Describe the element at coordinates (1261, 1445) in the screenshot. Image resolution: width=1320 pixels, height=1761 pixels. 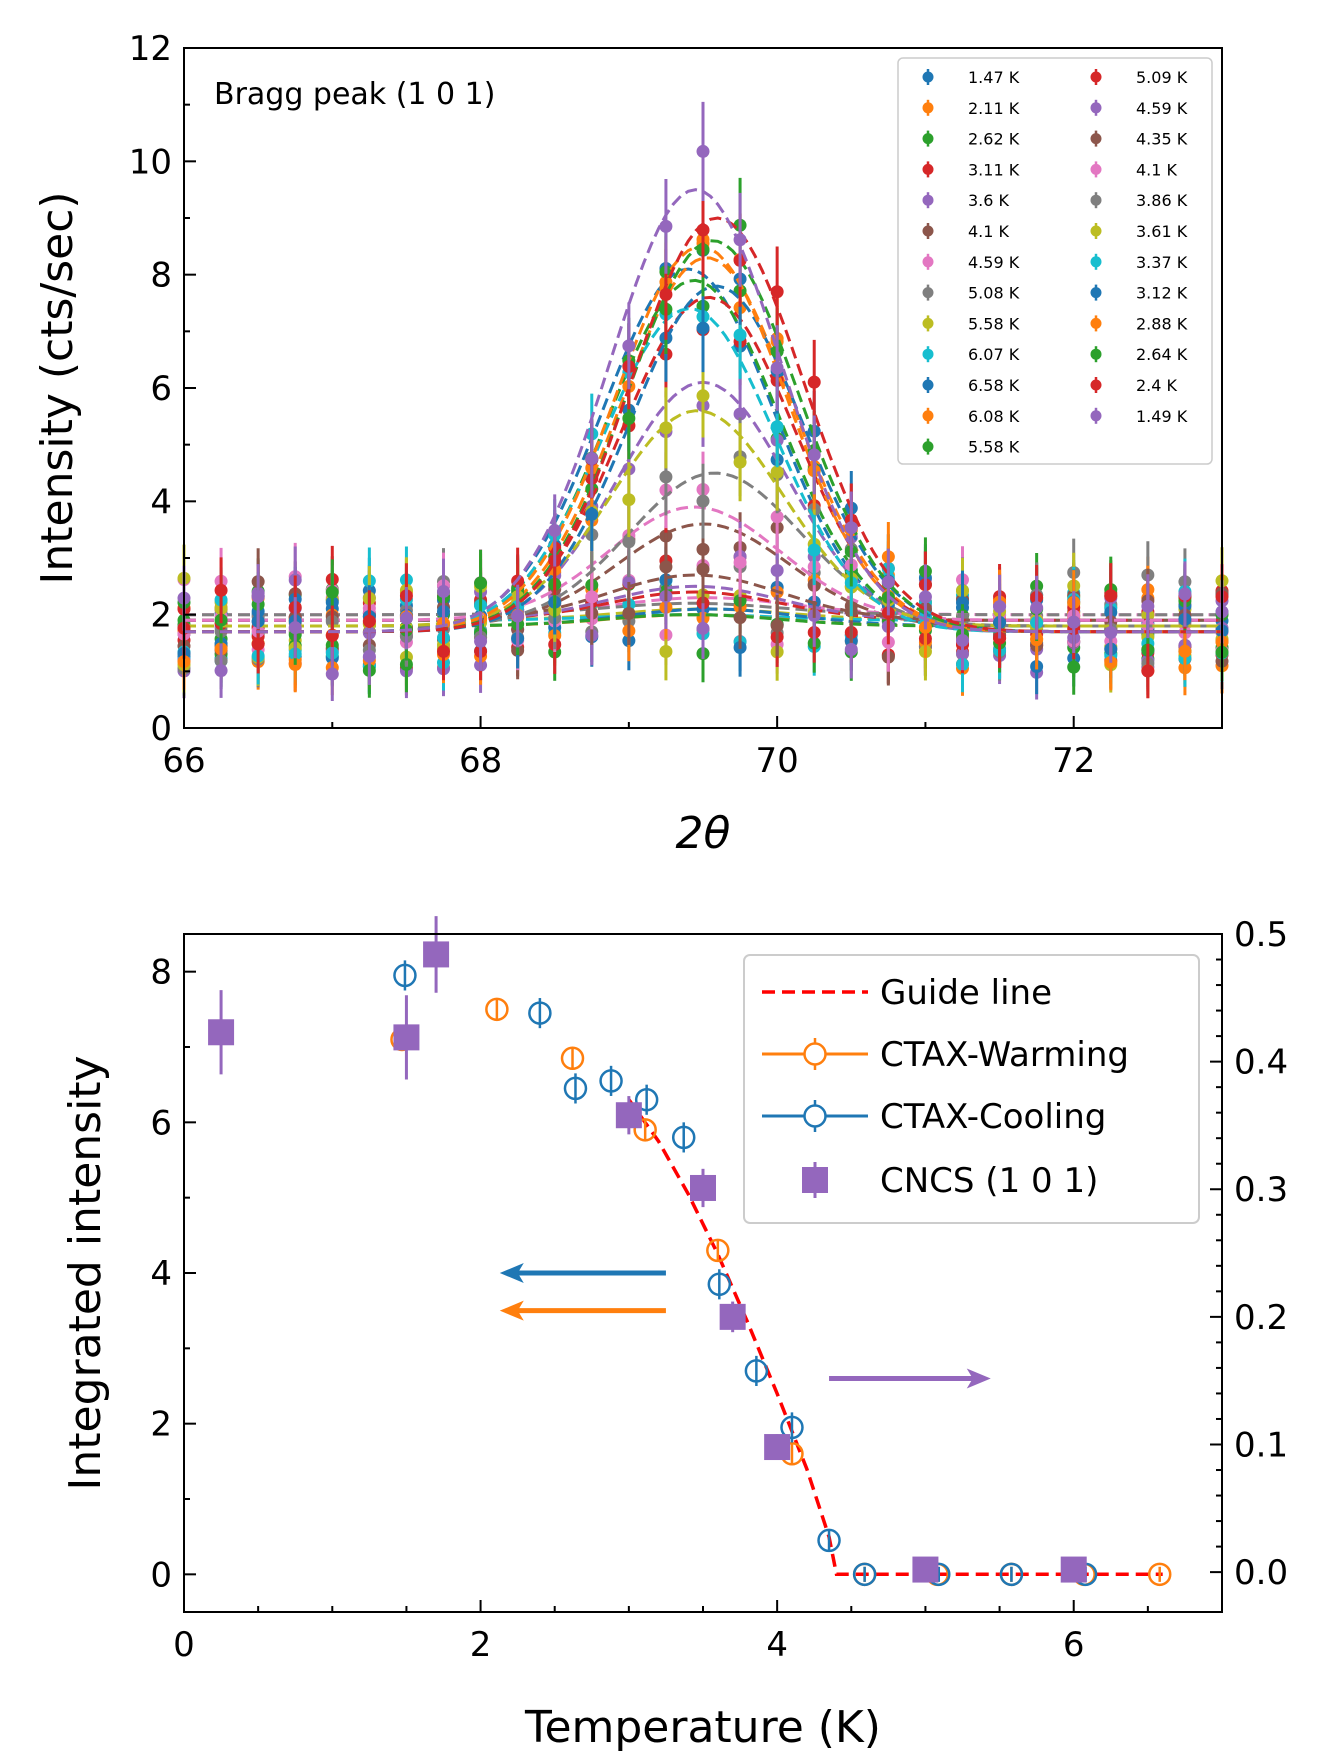
I see `bottom-y2-tick-label: 0.1` at that location.